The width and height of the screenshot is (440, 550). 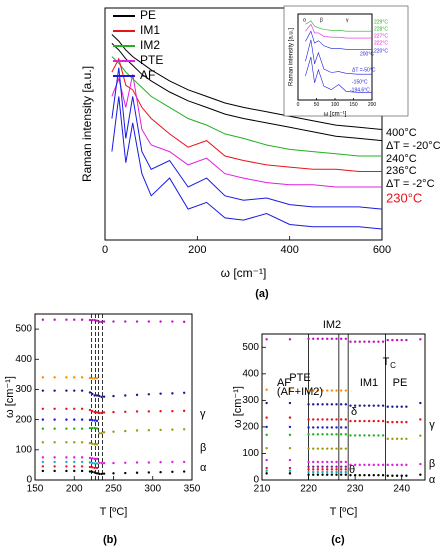 I want to click on annotation: 229°C, so click(x=381, y=22).